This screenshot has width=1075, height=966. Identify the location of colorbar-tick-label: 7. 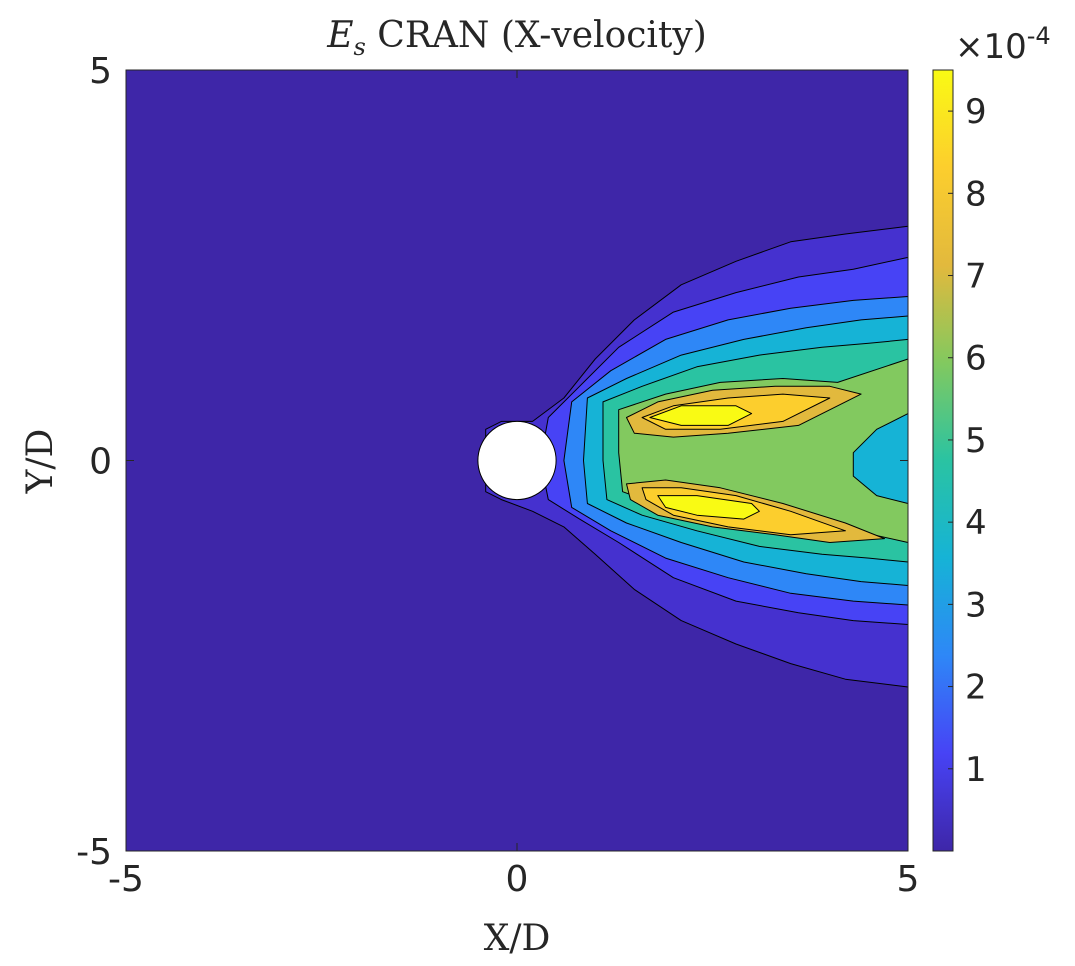
(976, 277).